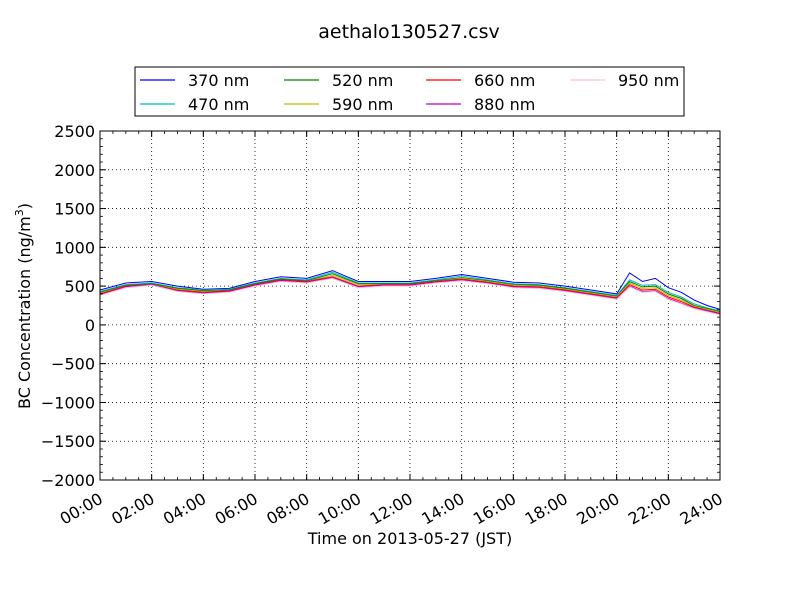 The height and width of the screenshot is (600, 800). I want to click on x-tick-label: 20:00, so click(597, 509).